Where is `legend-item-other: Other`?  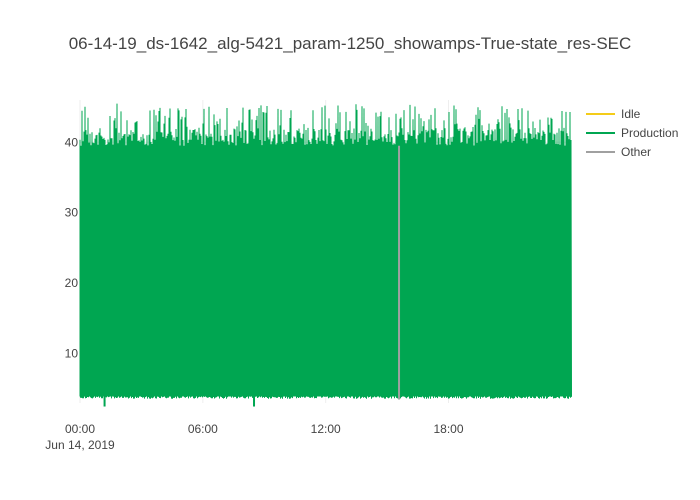 legend-item-other: Other is located at coordinates (618, 152).